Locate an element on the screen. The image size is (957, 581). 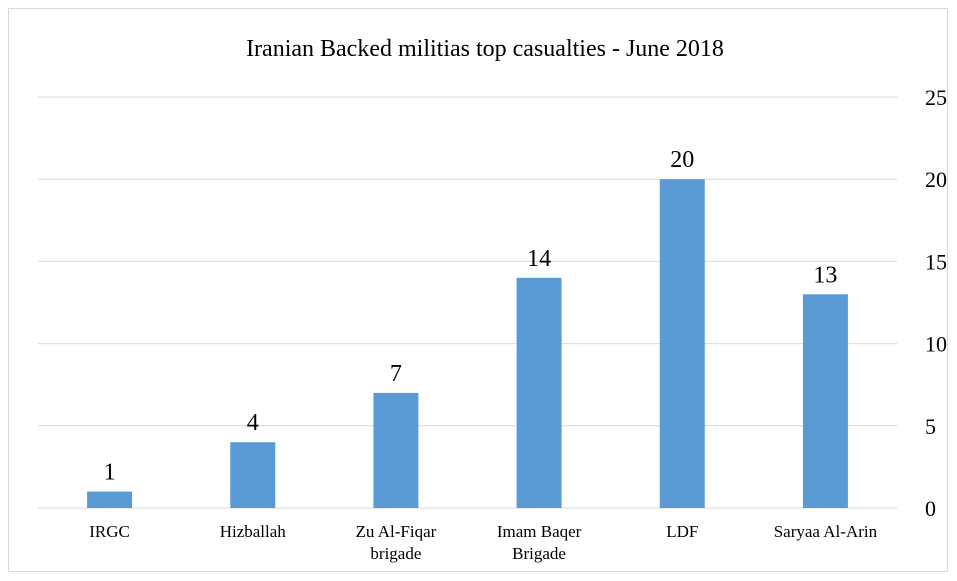
y-tick-label: 25 is located at coordinates (936, 97).